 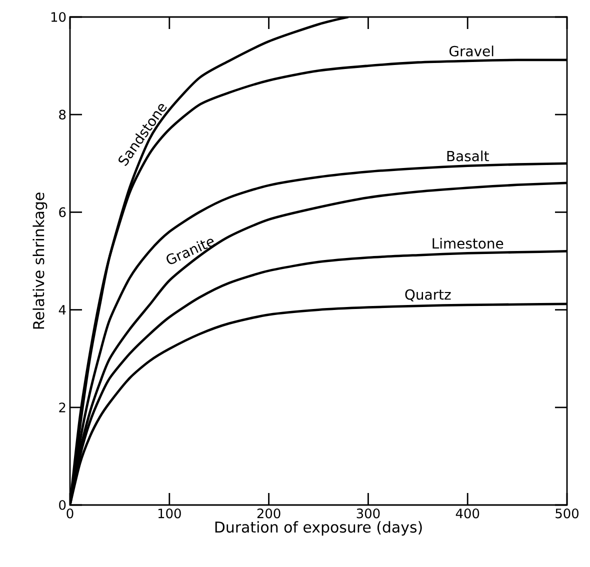 I want to click on series-label: Limestone, so click(x=468, y=243).